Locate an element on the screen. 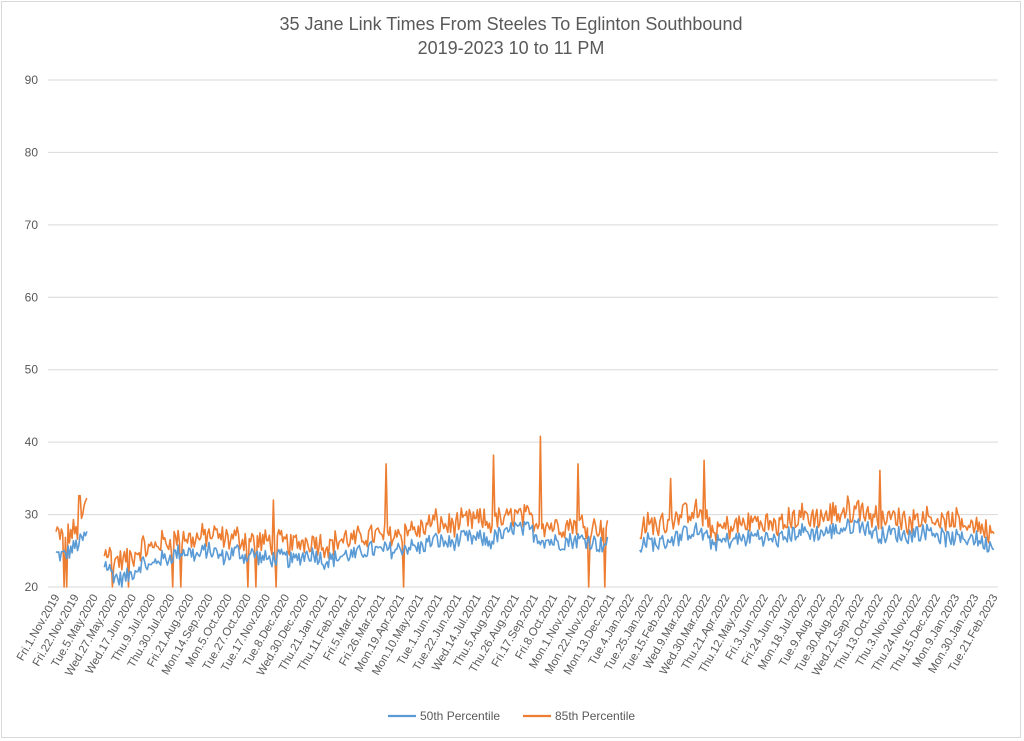 Image resolution: width=1024 pixels, height=741 pixels. chart-subtitle: 2019-2023 10 to 11 PM is located at coordinates (511, 48).